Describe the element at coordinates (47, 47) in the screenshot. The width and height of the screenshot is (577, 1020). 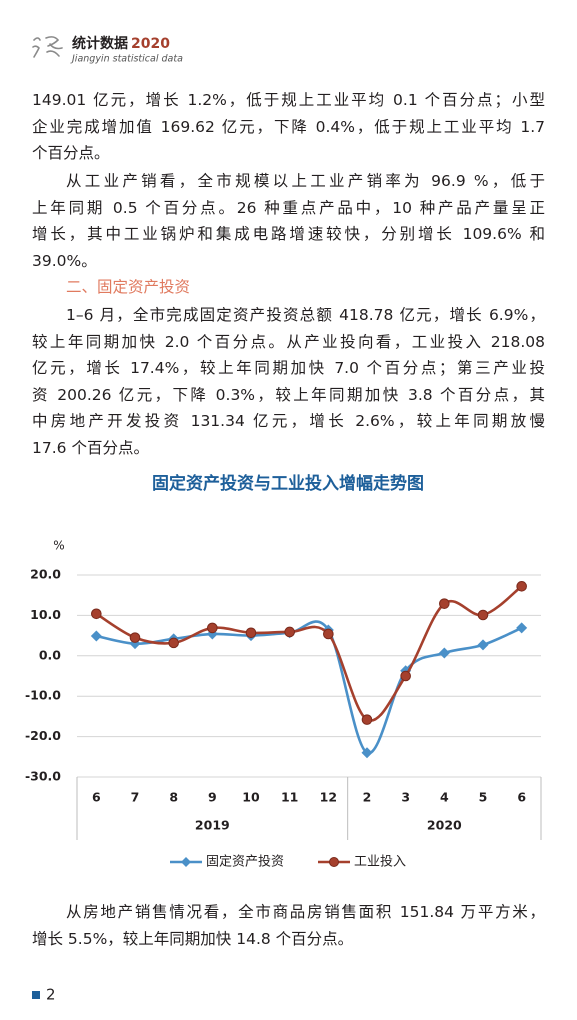
I see `logo` at that location.